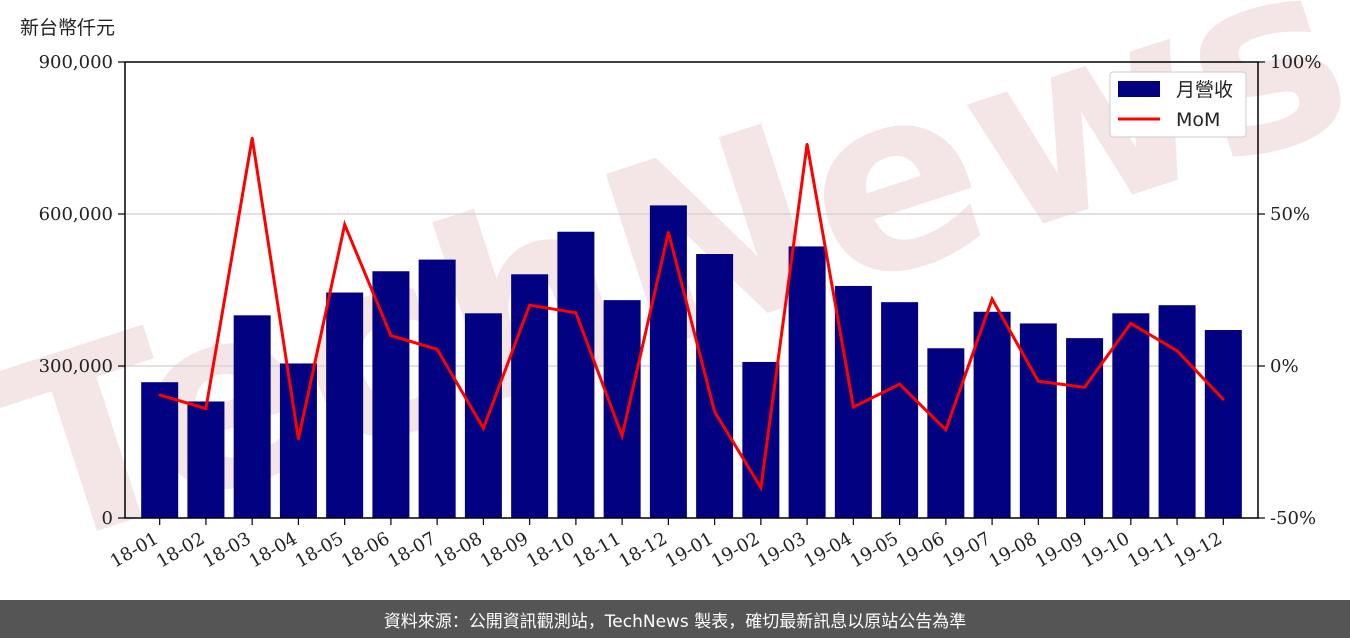  What do you see at coordinates (966, 550) in the screenshot?
I see `x-tick-label: 19-07` at bounding box center [966, 550].